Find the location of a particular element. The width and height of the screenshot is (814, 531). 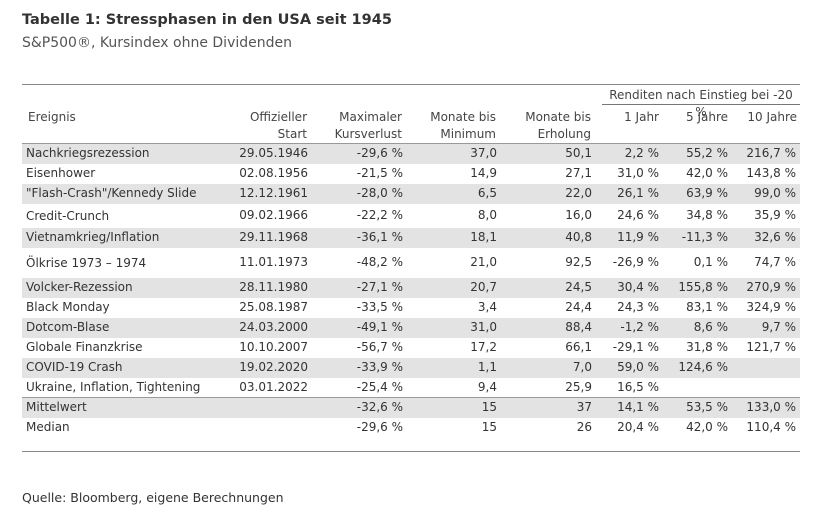

cell-rec: 27,1 is located at coordinates (578, 173).